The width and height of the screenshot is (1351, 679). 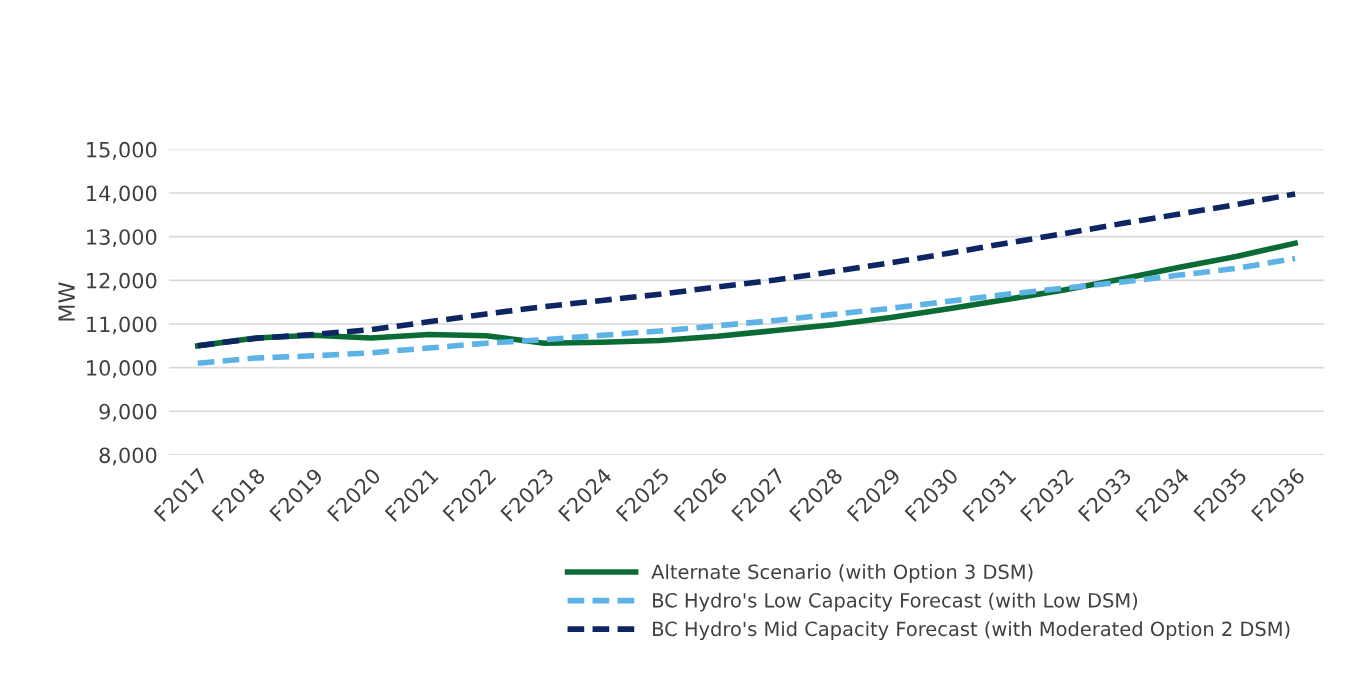 What do you see at coordinates (122, 325) in the screenshot?
I see `y-tick-label: 11,000` at bounding box center [122, 325].